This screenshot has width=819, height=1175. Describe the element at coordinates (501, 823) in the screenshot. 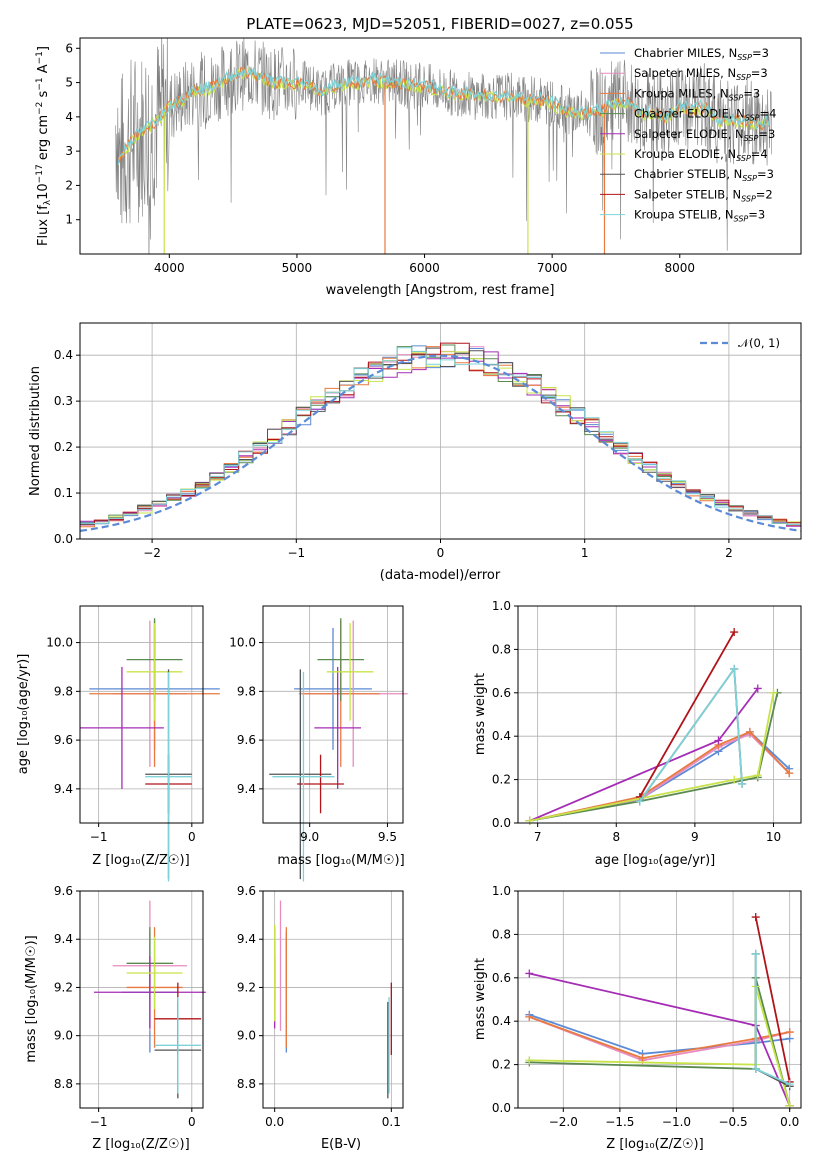

I see `weight-vs-age-ytick-label: 0.0` at that location.